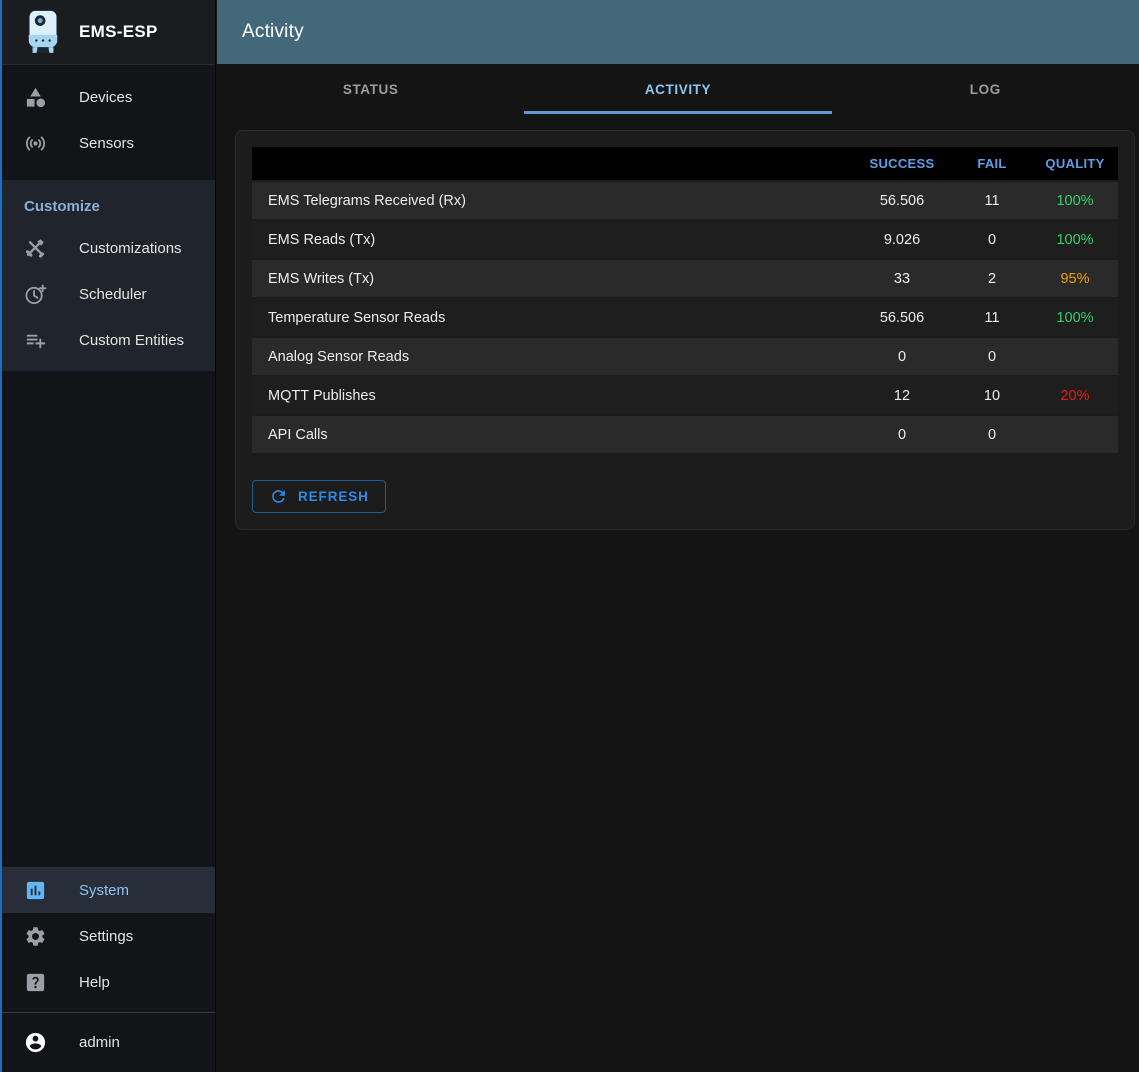 The width and height of the screenshot is (1139, 1072). What do you see at coordinates (35, 340) in the screenshot?
I see `playlist-add-icon` at bounding box center [35, 340].